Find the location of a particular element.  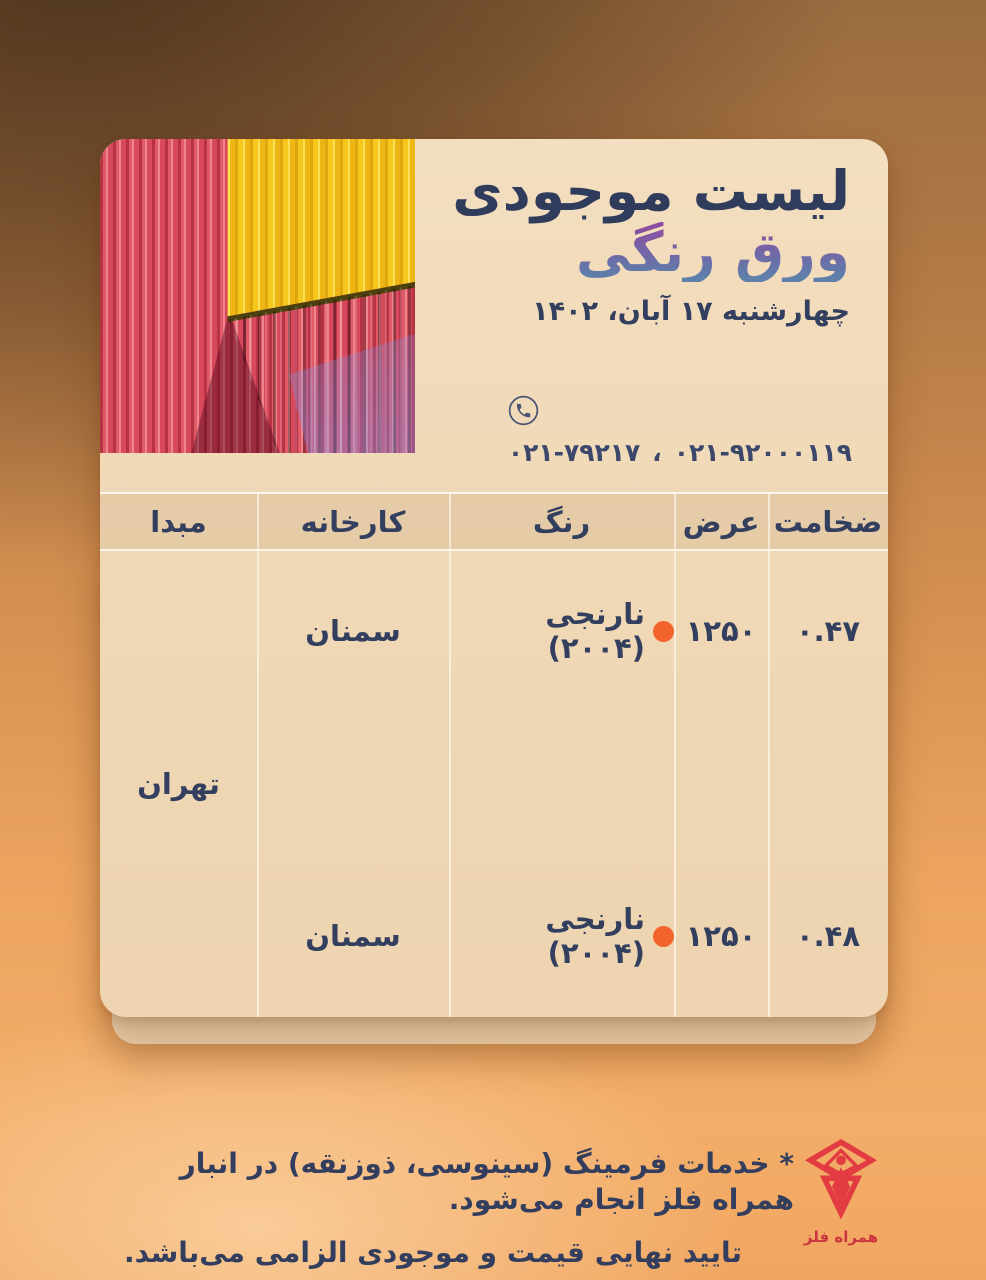

table-header-band is located at coordinates (494, 521).